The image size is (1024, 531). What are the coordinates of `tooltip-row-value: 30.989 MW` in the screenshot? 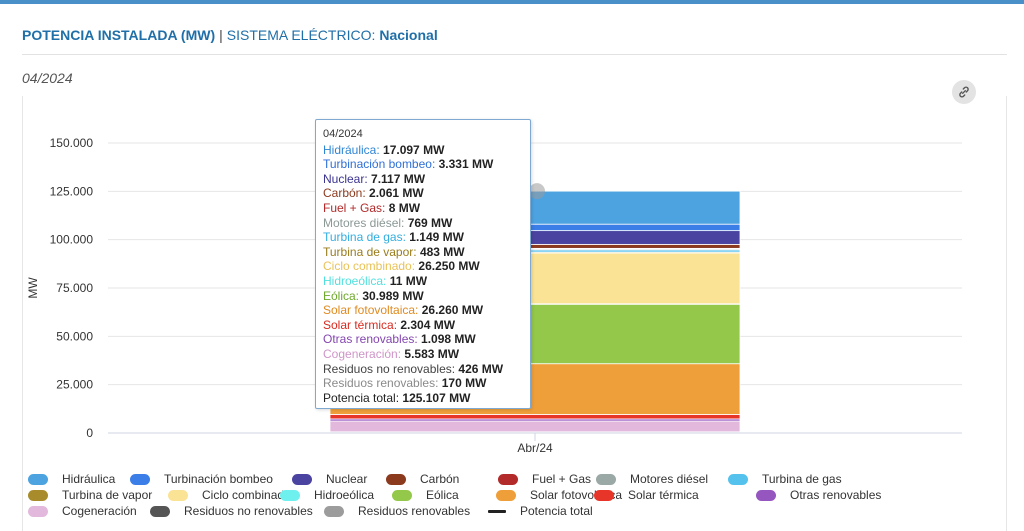 It's located at (393, 295).